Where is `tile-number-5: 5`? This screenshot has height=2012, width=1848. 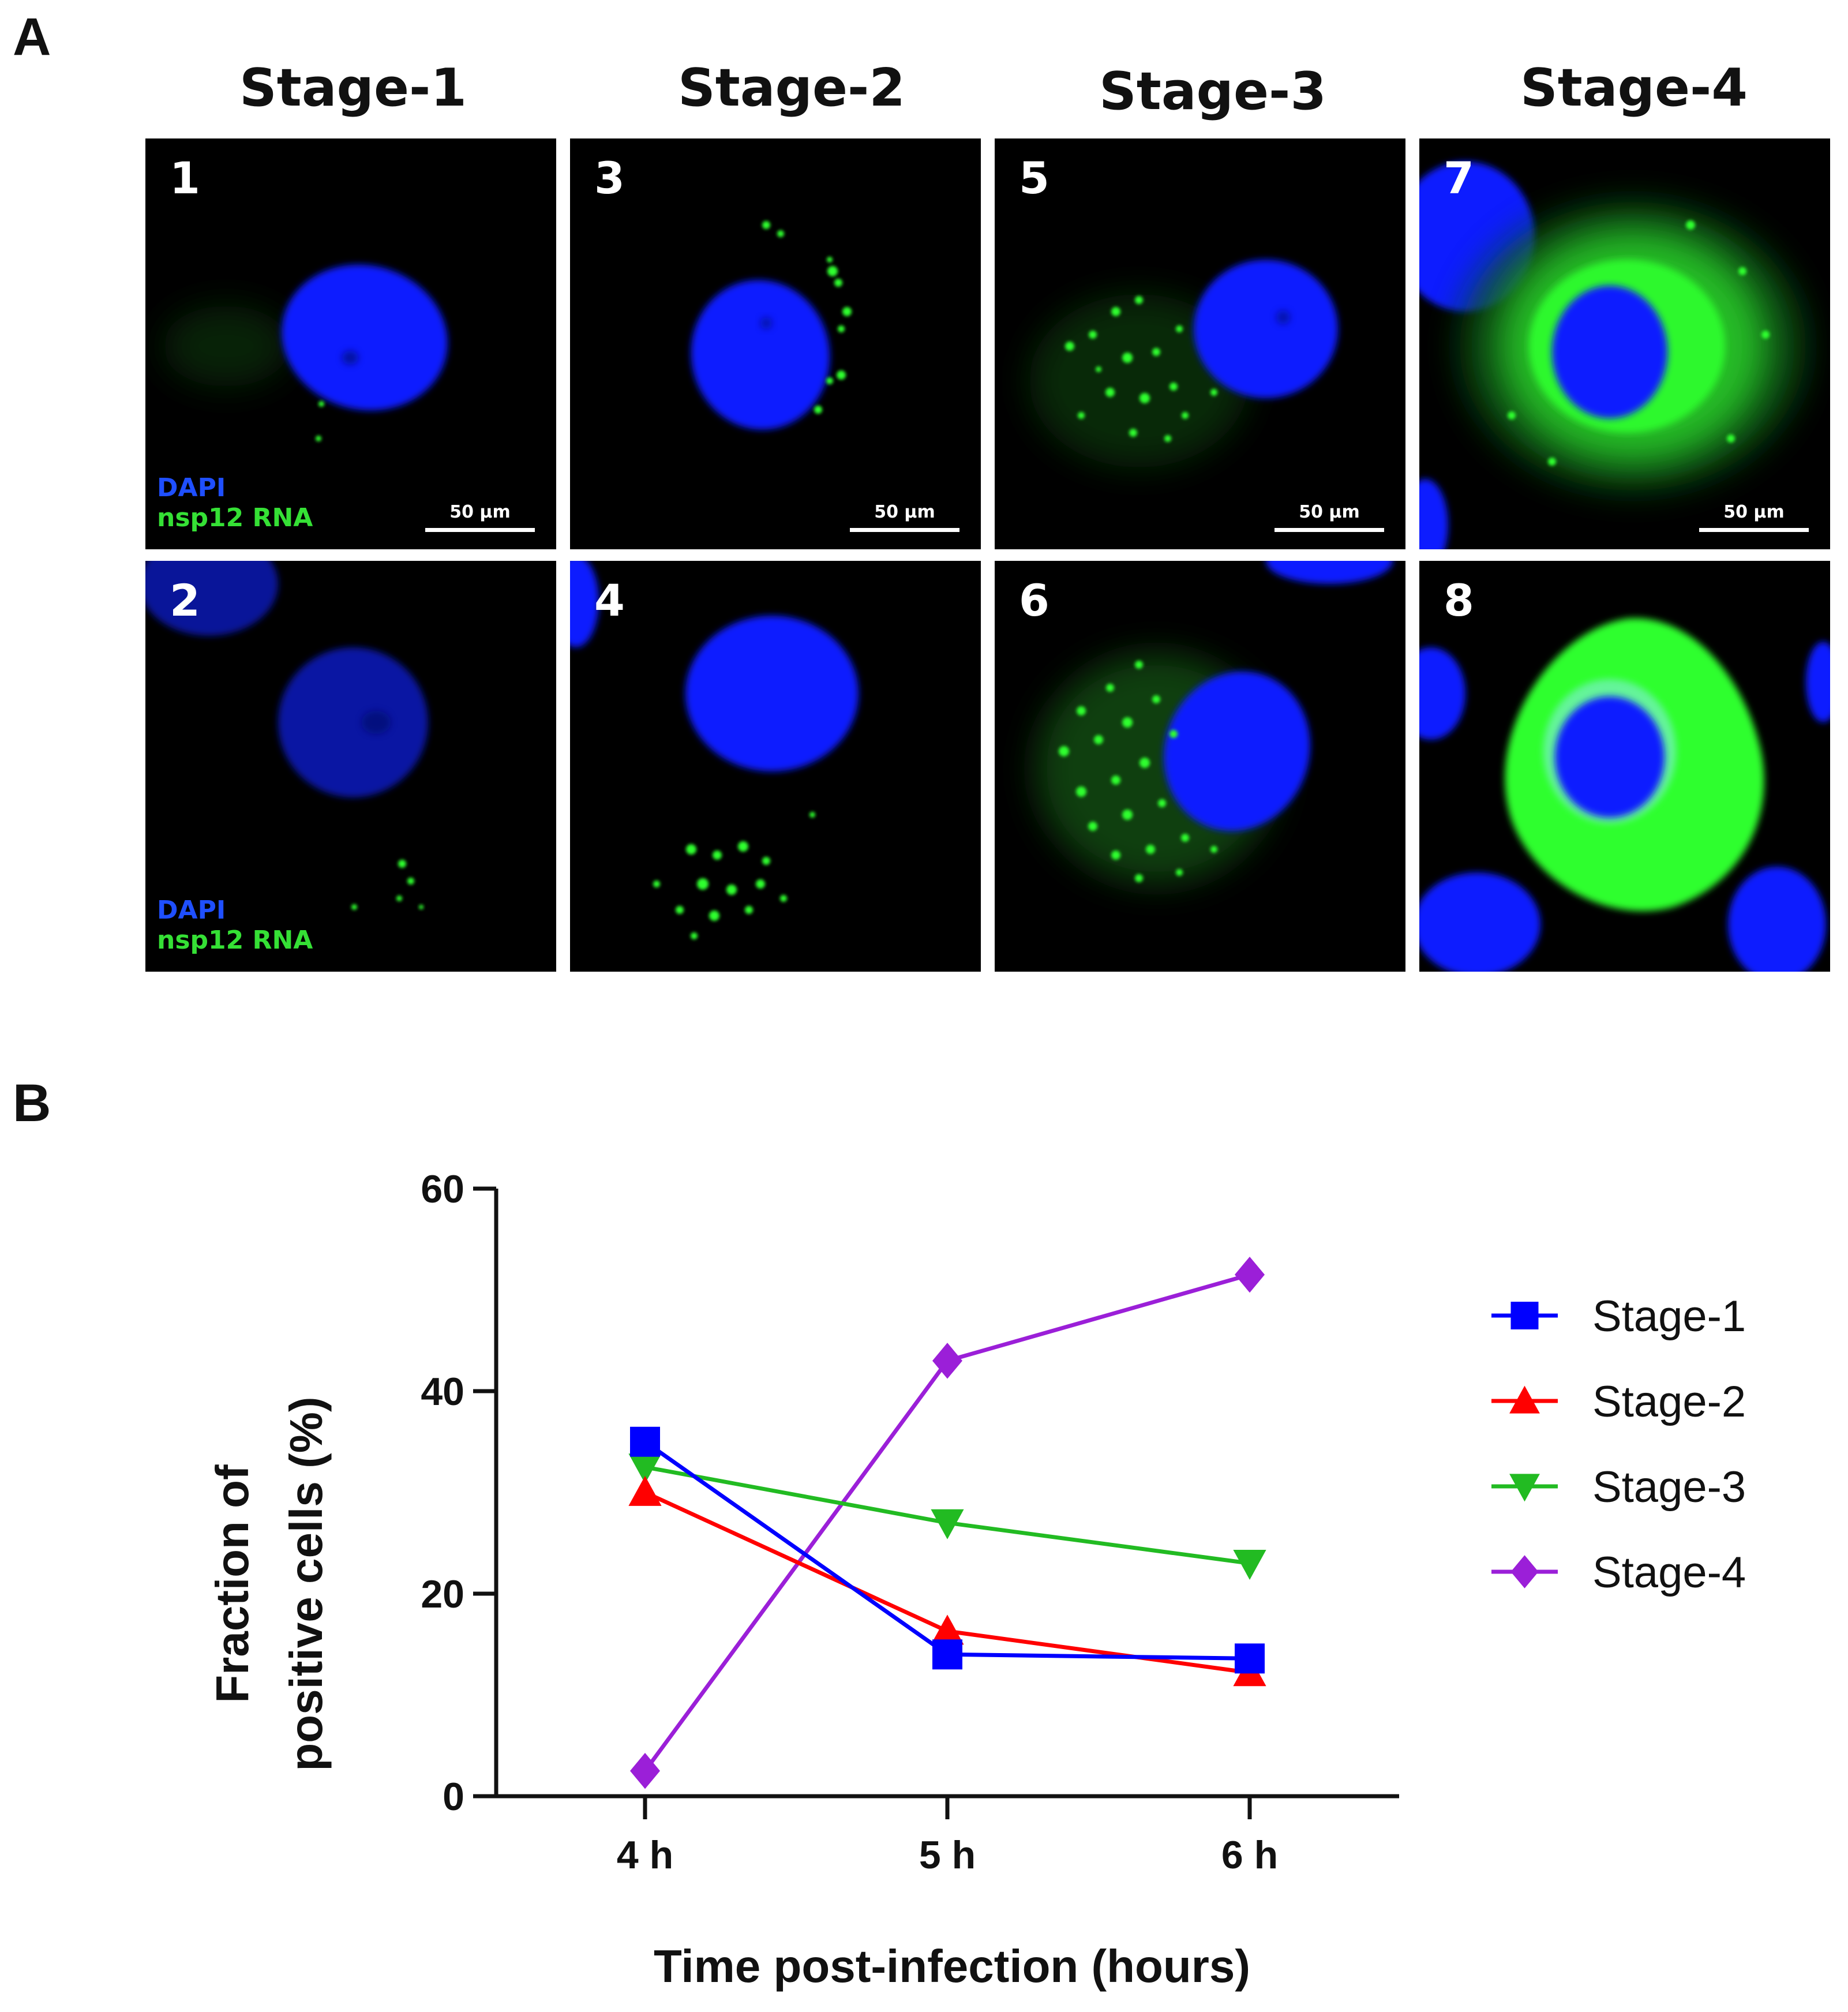 tile-number-5: 5 is located at coordinates (1034, 178).